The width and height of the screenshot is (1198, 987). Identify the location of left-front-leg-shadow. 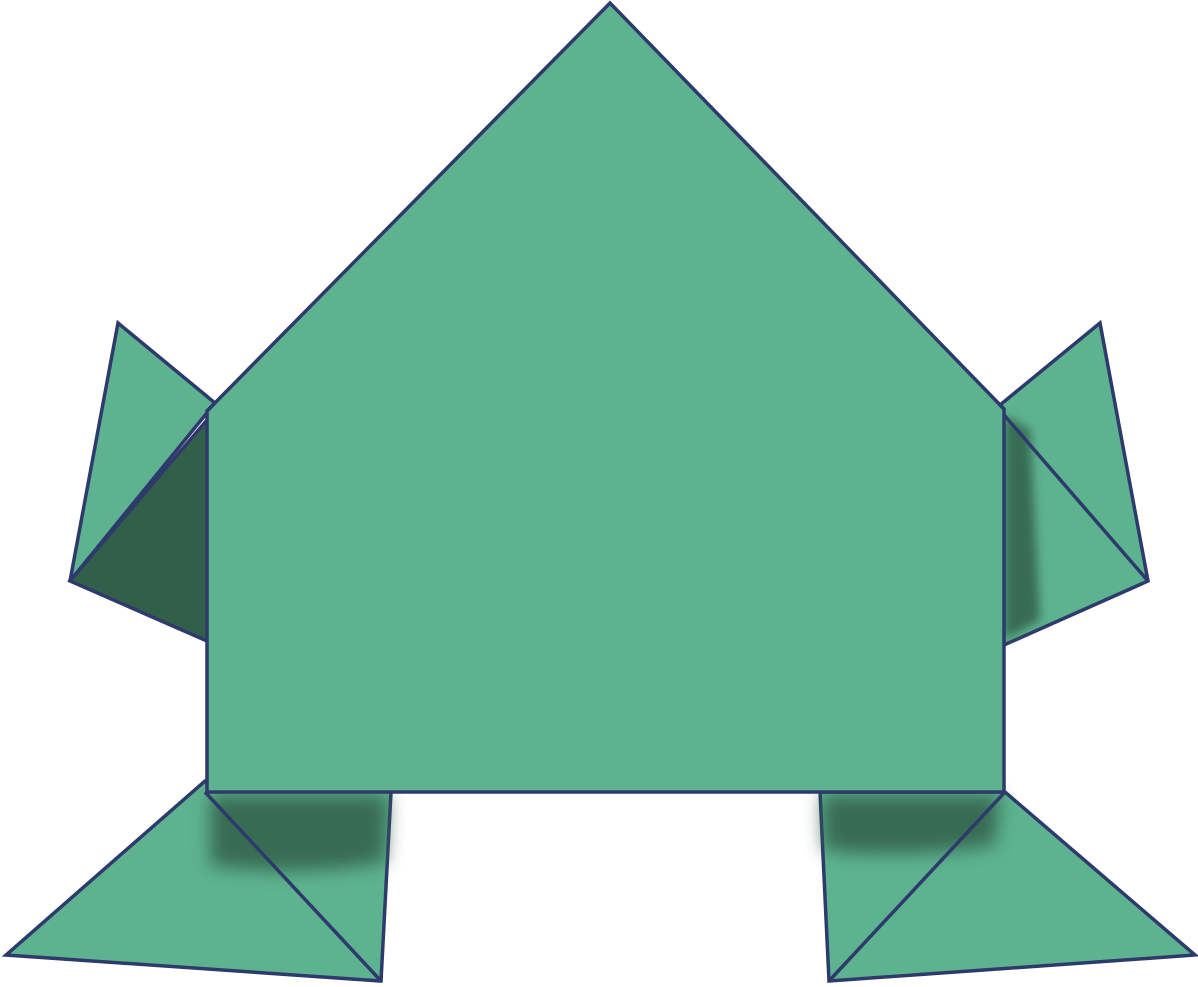
(138, 530).